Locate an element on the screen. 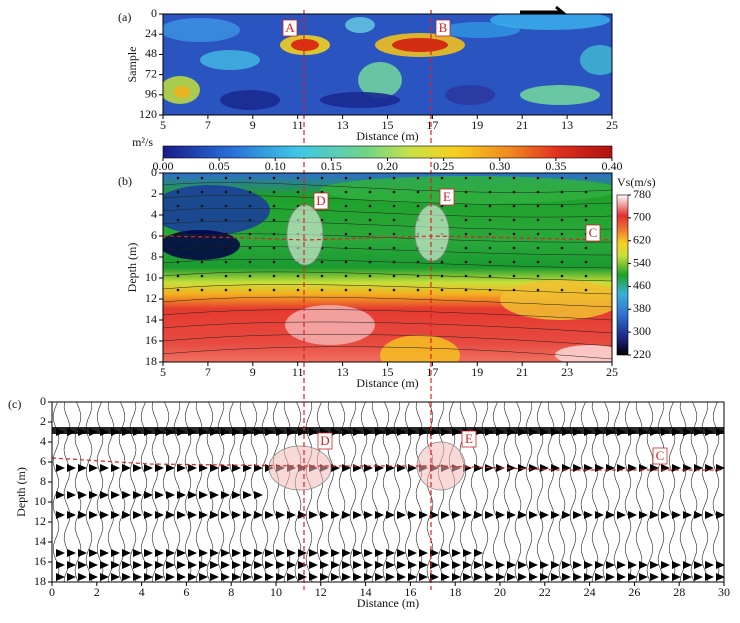  annotation-box is located at coordinates (325, 441).